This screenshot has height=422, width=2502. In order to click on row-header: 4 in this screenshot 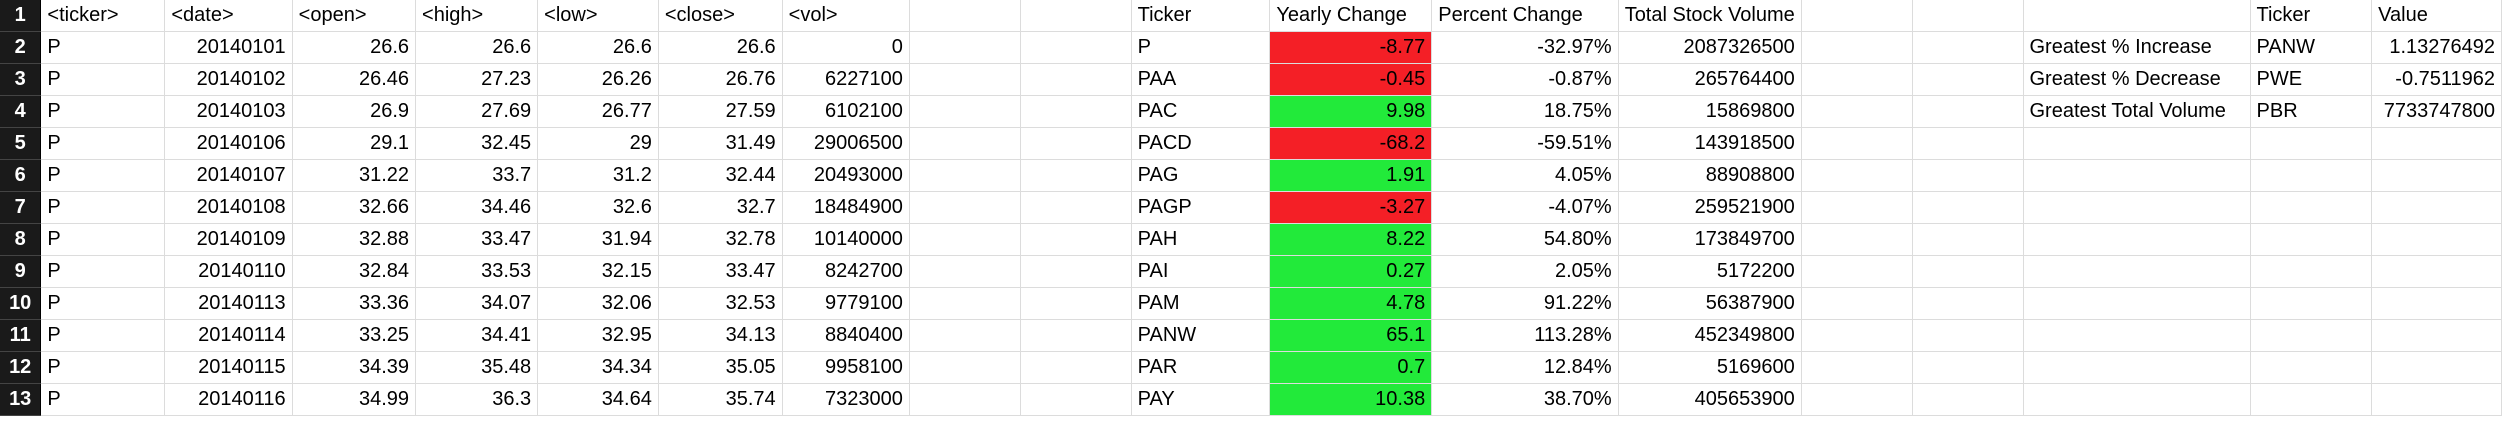, I will do `click(21, 111)`.